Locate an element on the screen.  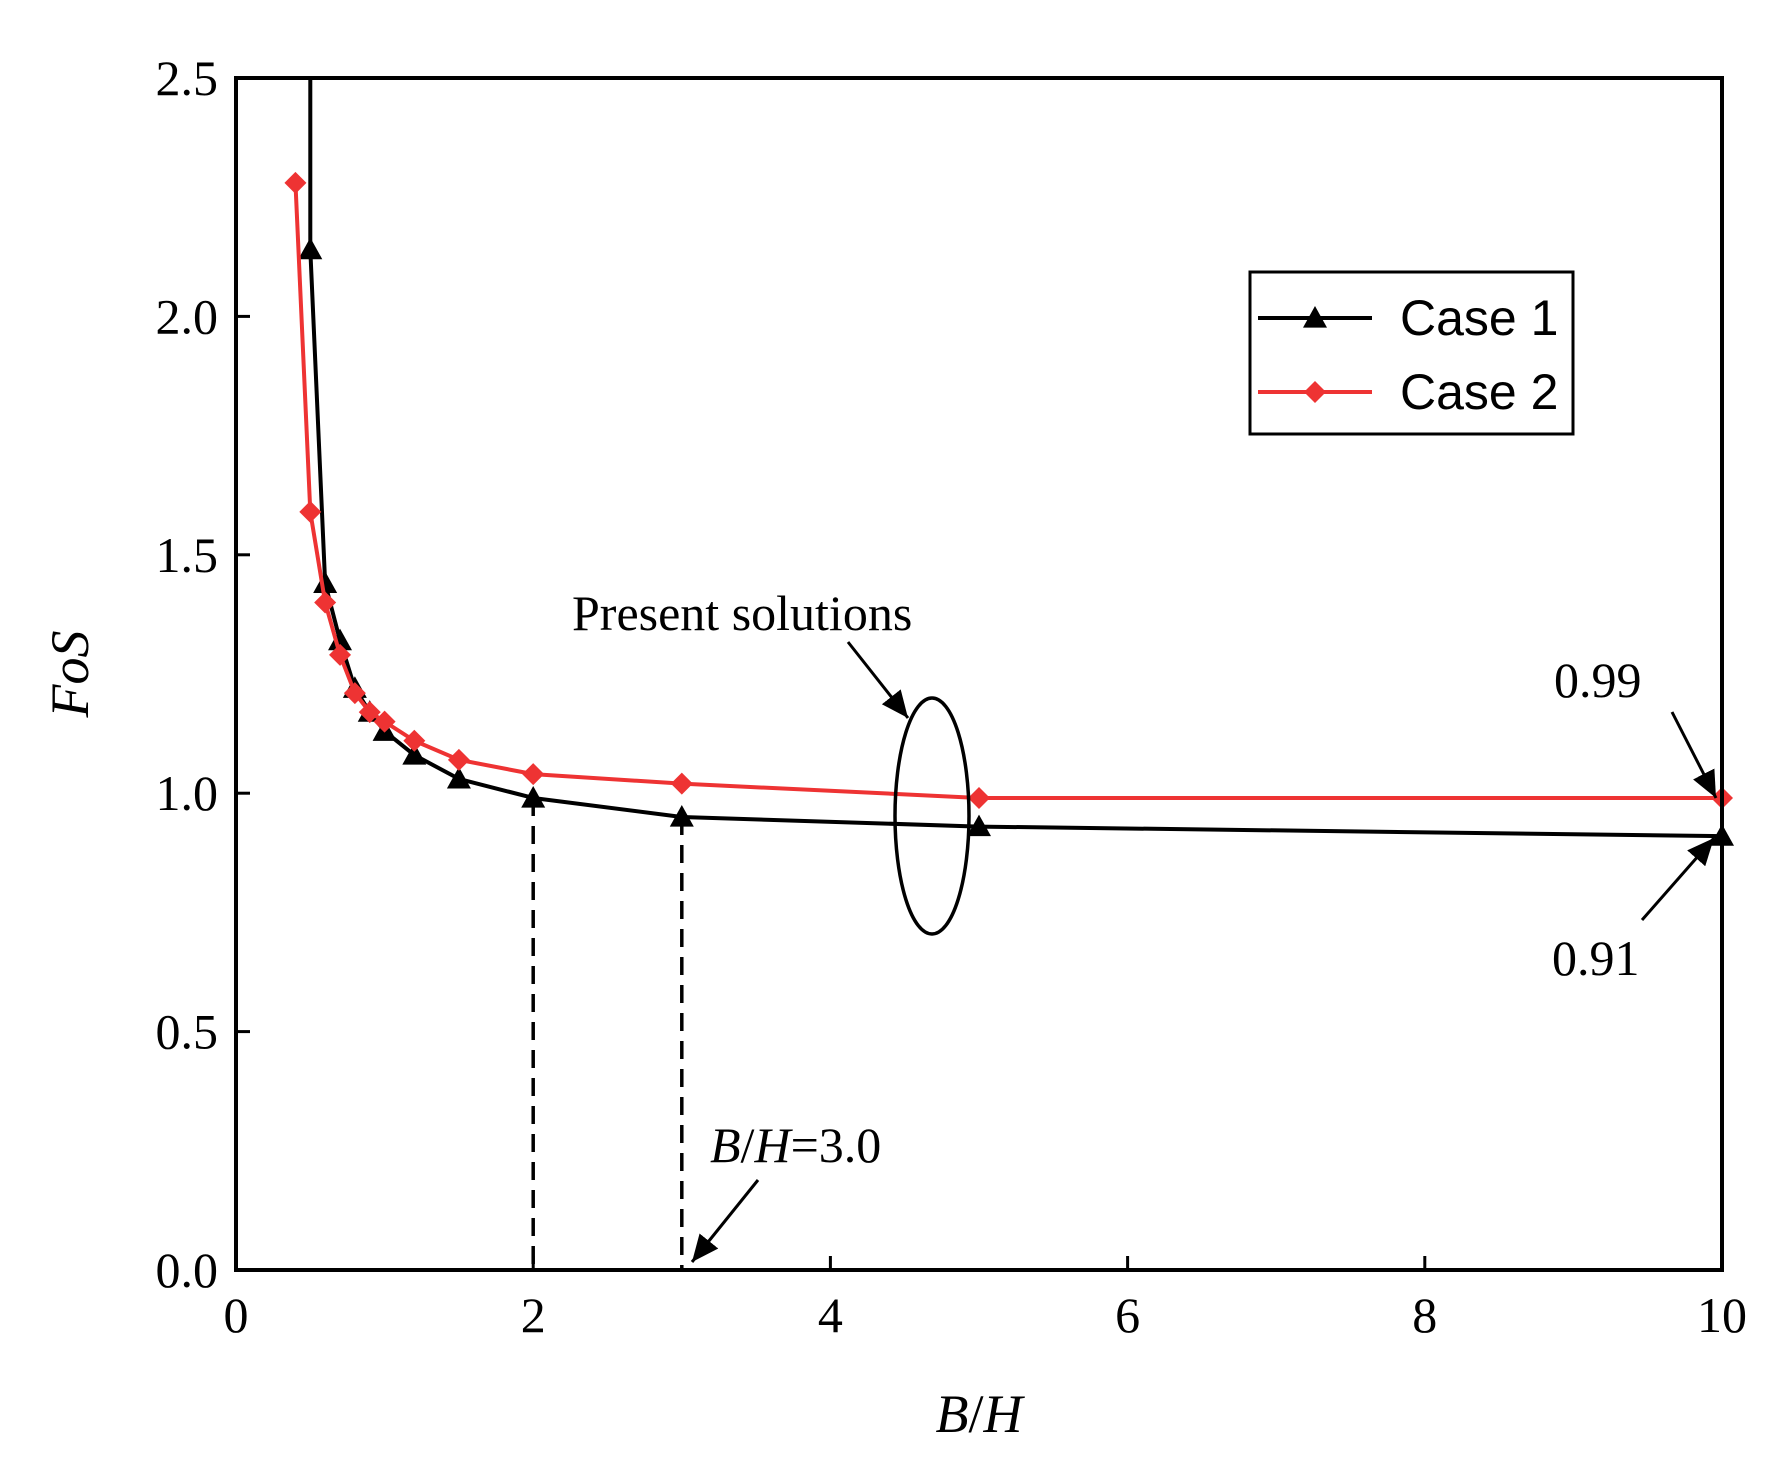
legend-item: Case 1 is located at coordinates (1408, 318).